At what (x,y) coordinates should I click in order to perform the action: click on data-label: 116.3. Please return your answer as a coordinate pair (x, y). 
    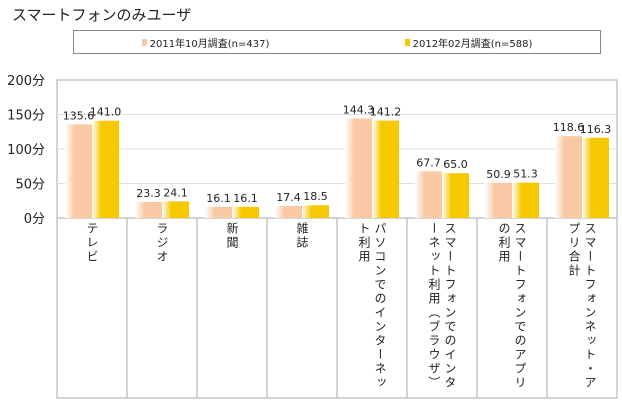
    Looking at the image, I should click on (596, 129).